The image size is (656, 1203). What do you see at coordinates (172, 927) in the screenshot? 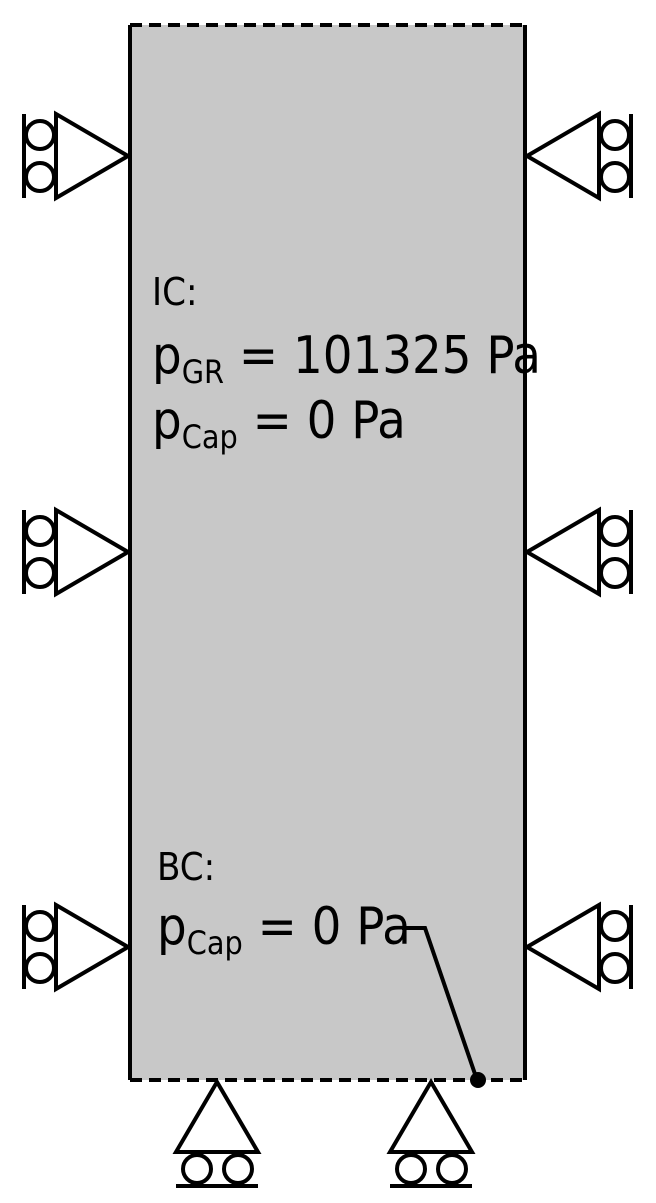
I see `bc-pressure-capillary-symbol: p` at bounding box center [172, 927].